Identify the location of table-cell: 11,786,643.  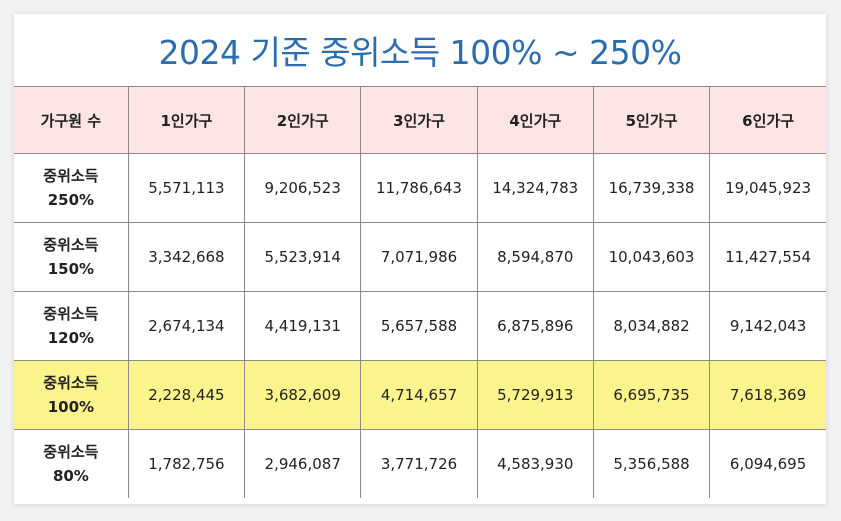
(419, 188).